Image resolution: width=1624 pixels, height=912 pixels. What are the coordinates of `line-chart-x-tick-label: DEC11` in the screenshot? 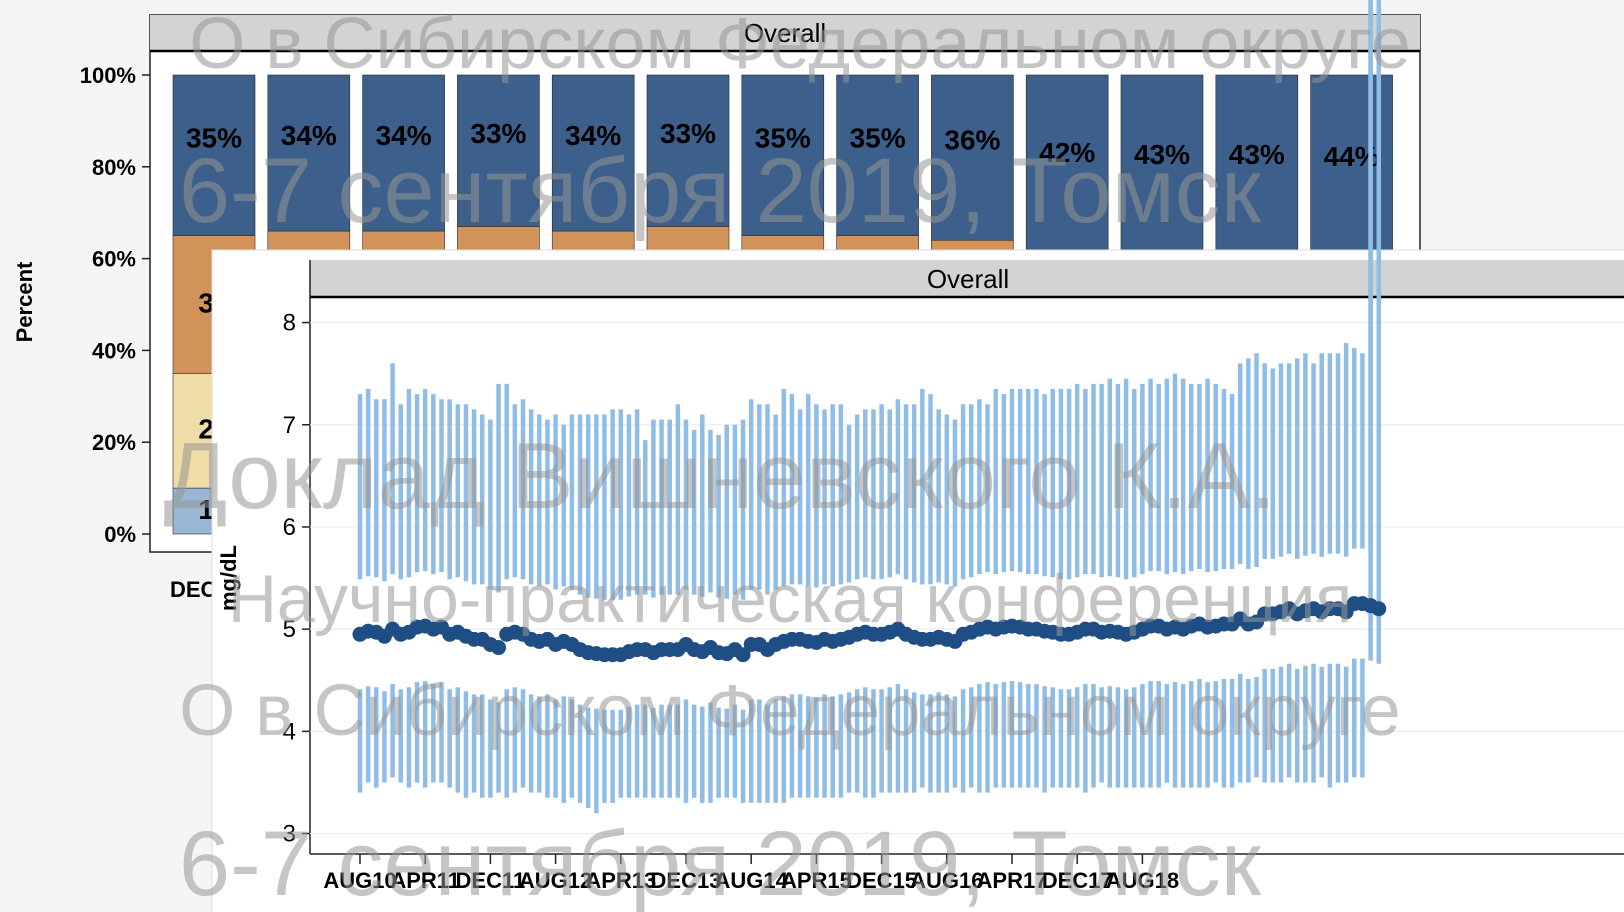 It's located at (491, 880).